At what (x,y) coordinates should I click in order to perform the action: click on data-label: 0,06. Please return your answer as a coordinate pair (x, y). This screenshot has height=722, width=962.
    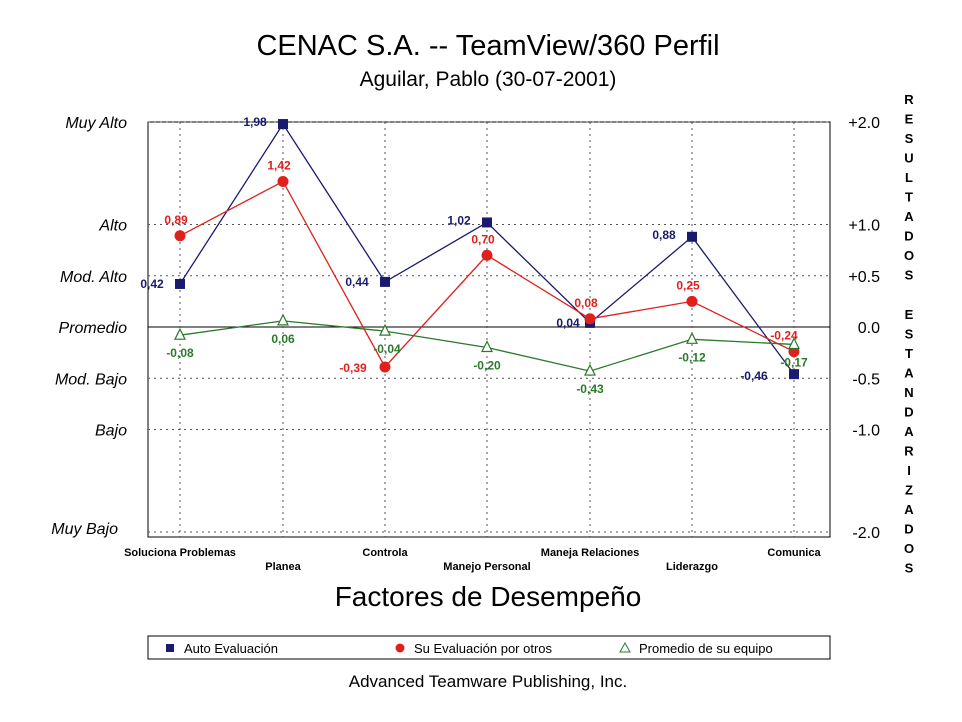
    Looking at the image, I should click on (283, 339).